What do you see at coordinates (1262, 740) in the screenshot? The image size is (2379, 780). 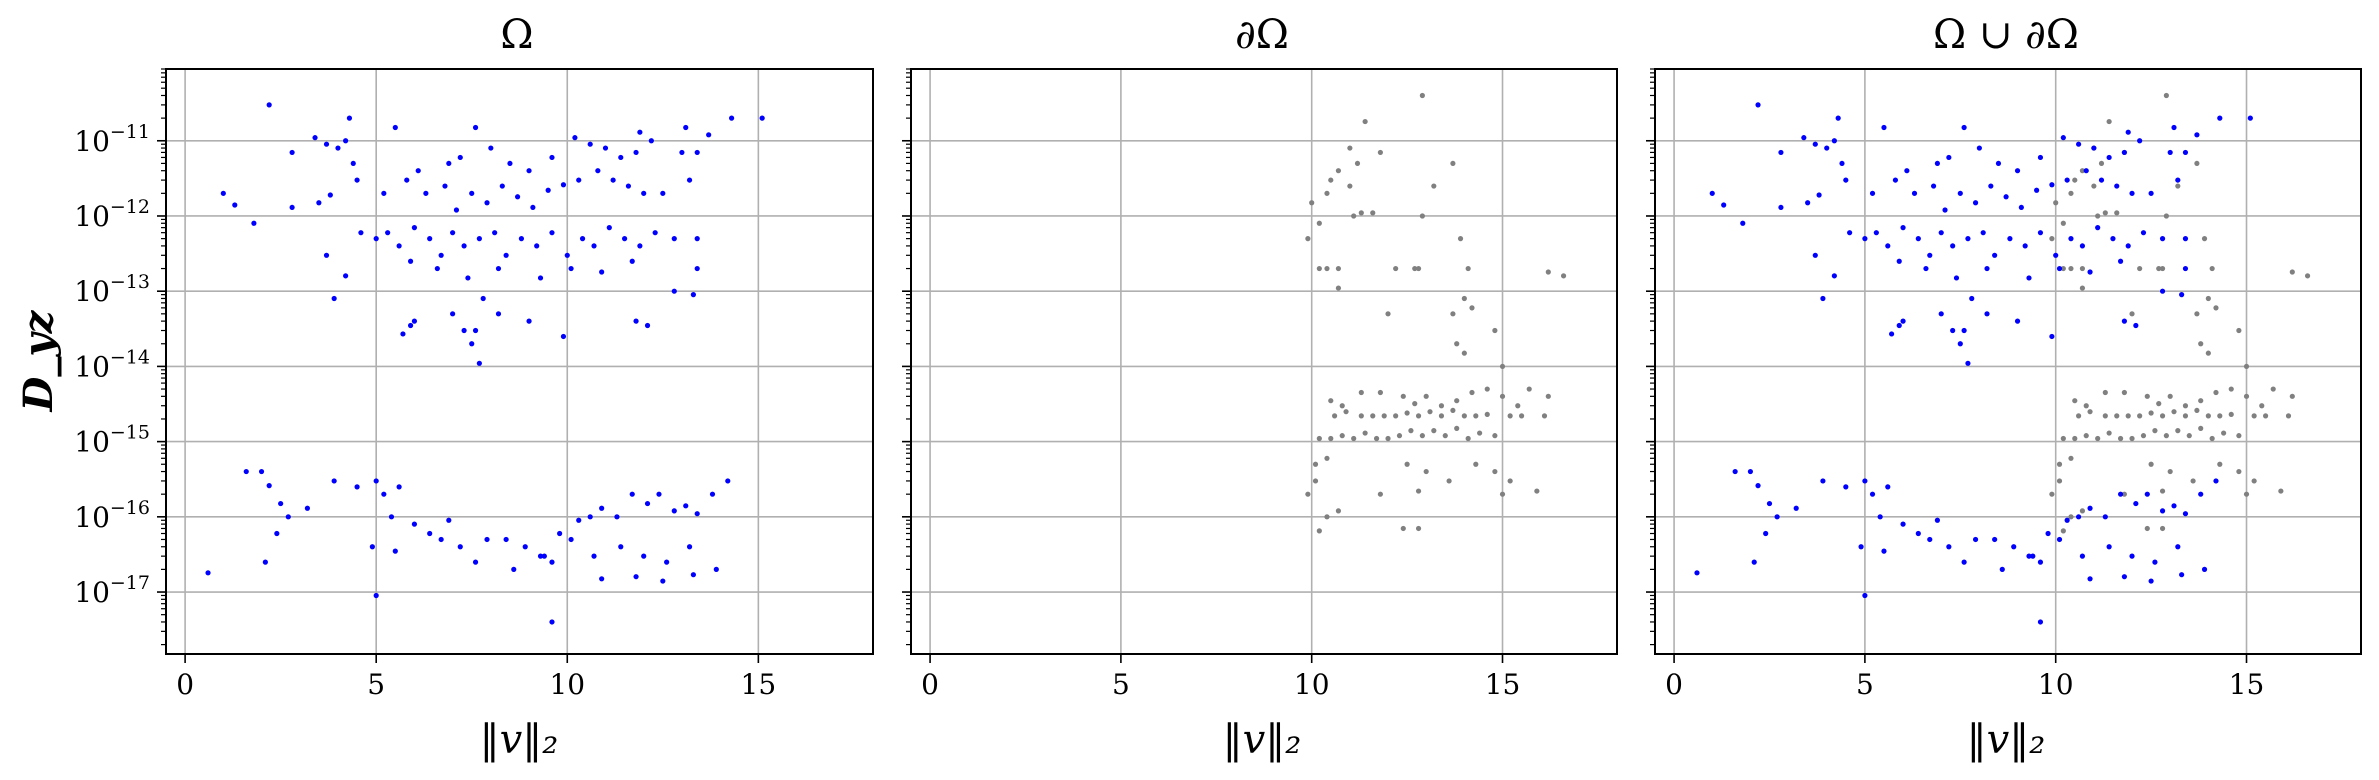 I see `xlabel-boundary: ‖v‖₂` at bounding box center [1262, 740].